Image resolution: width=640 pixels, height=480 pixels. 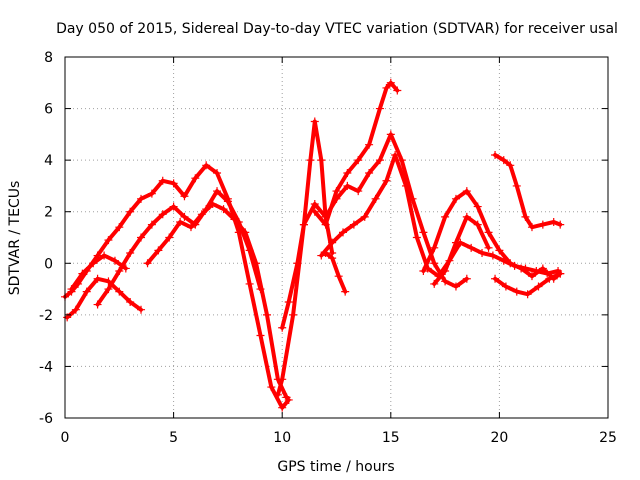 I want to click on x-tick-label: 5, so click(x=173, y=438).